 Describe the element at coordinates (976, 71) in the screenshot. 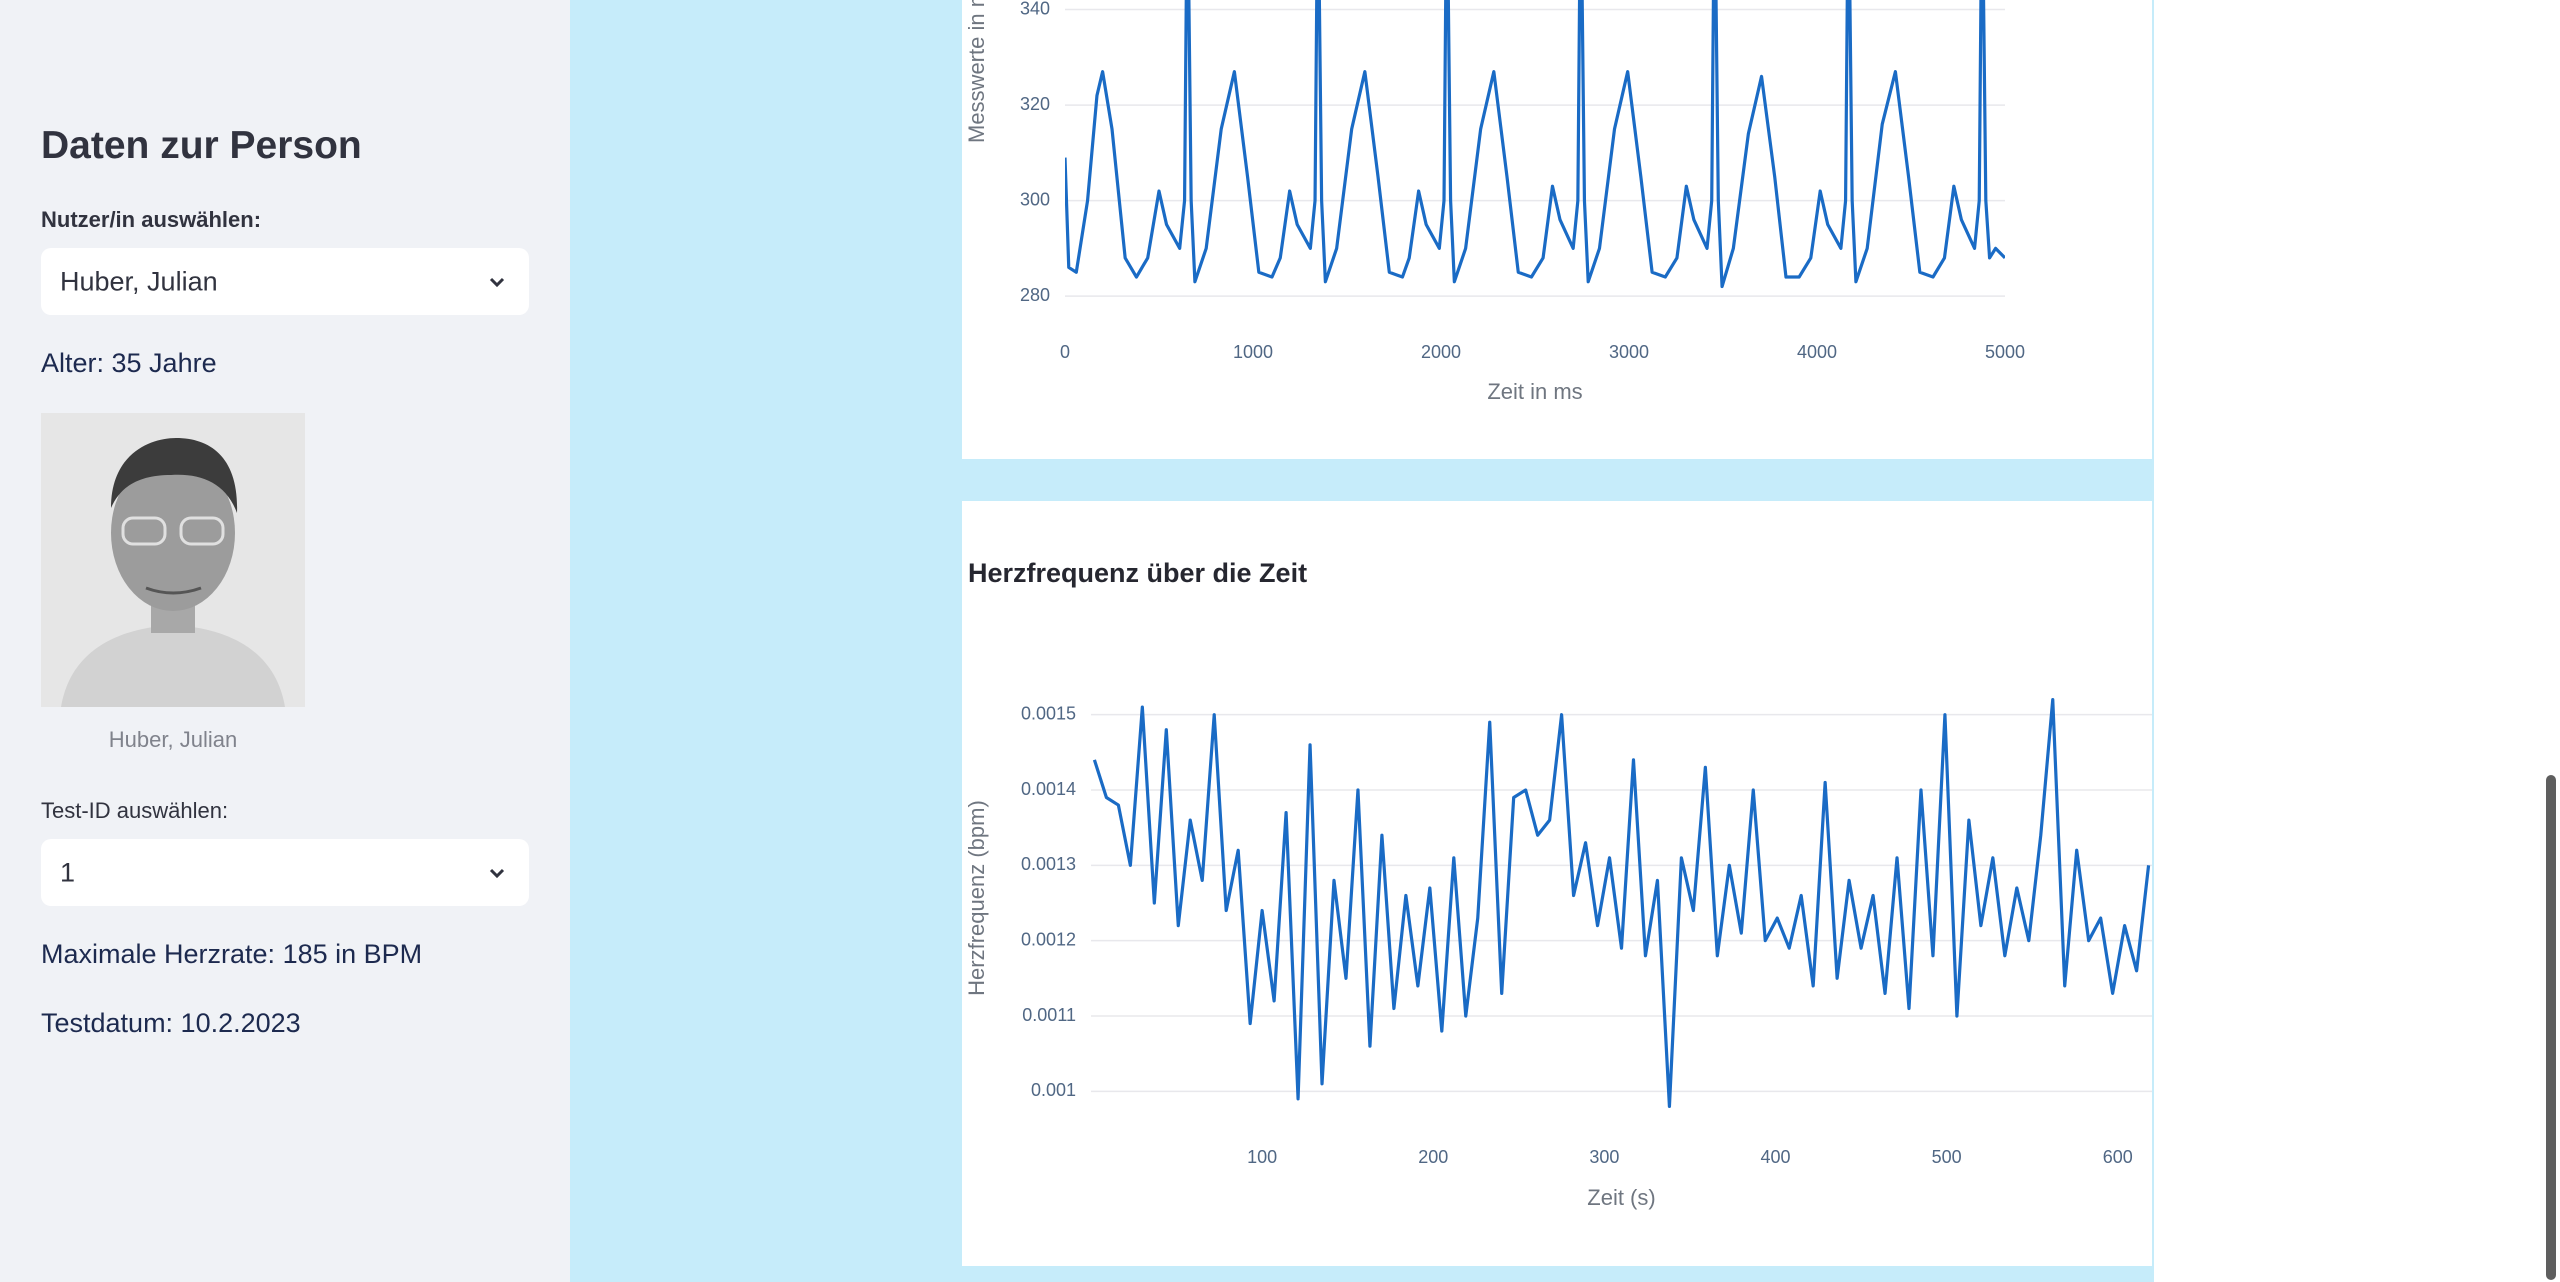

I see `y-axis-title: Messwerte in mV` at that location.